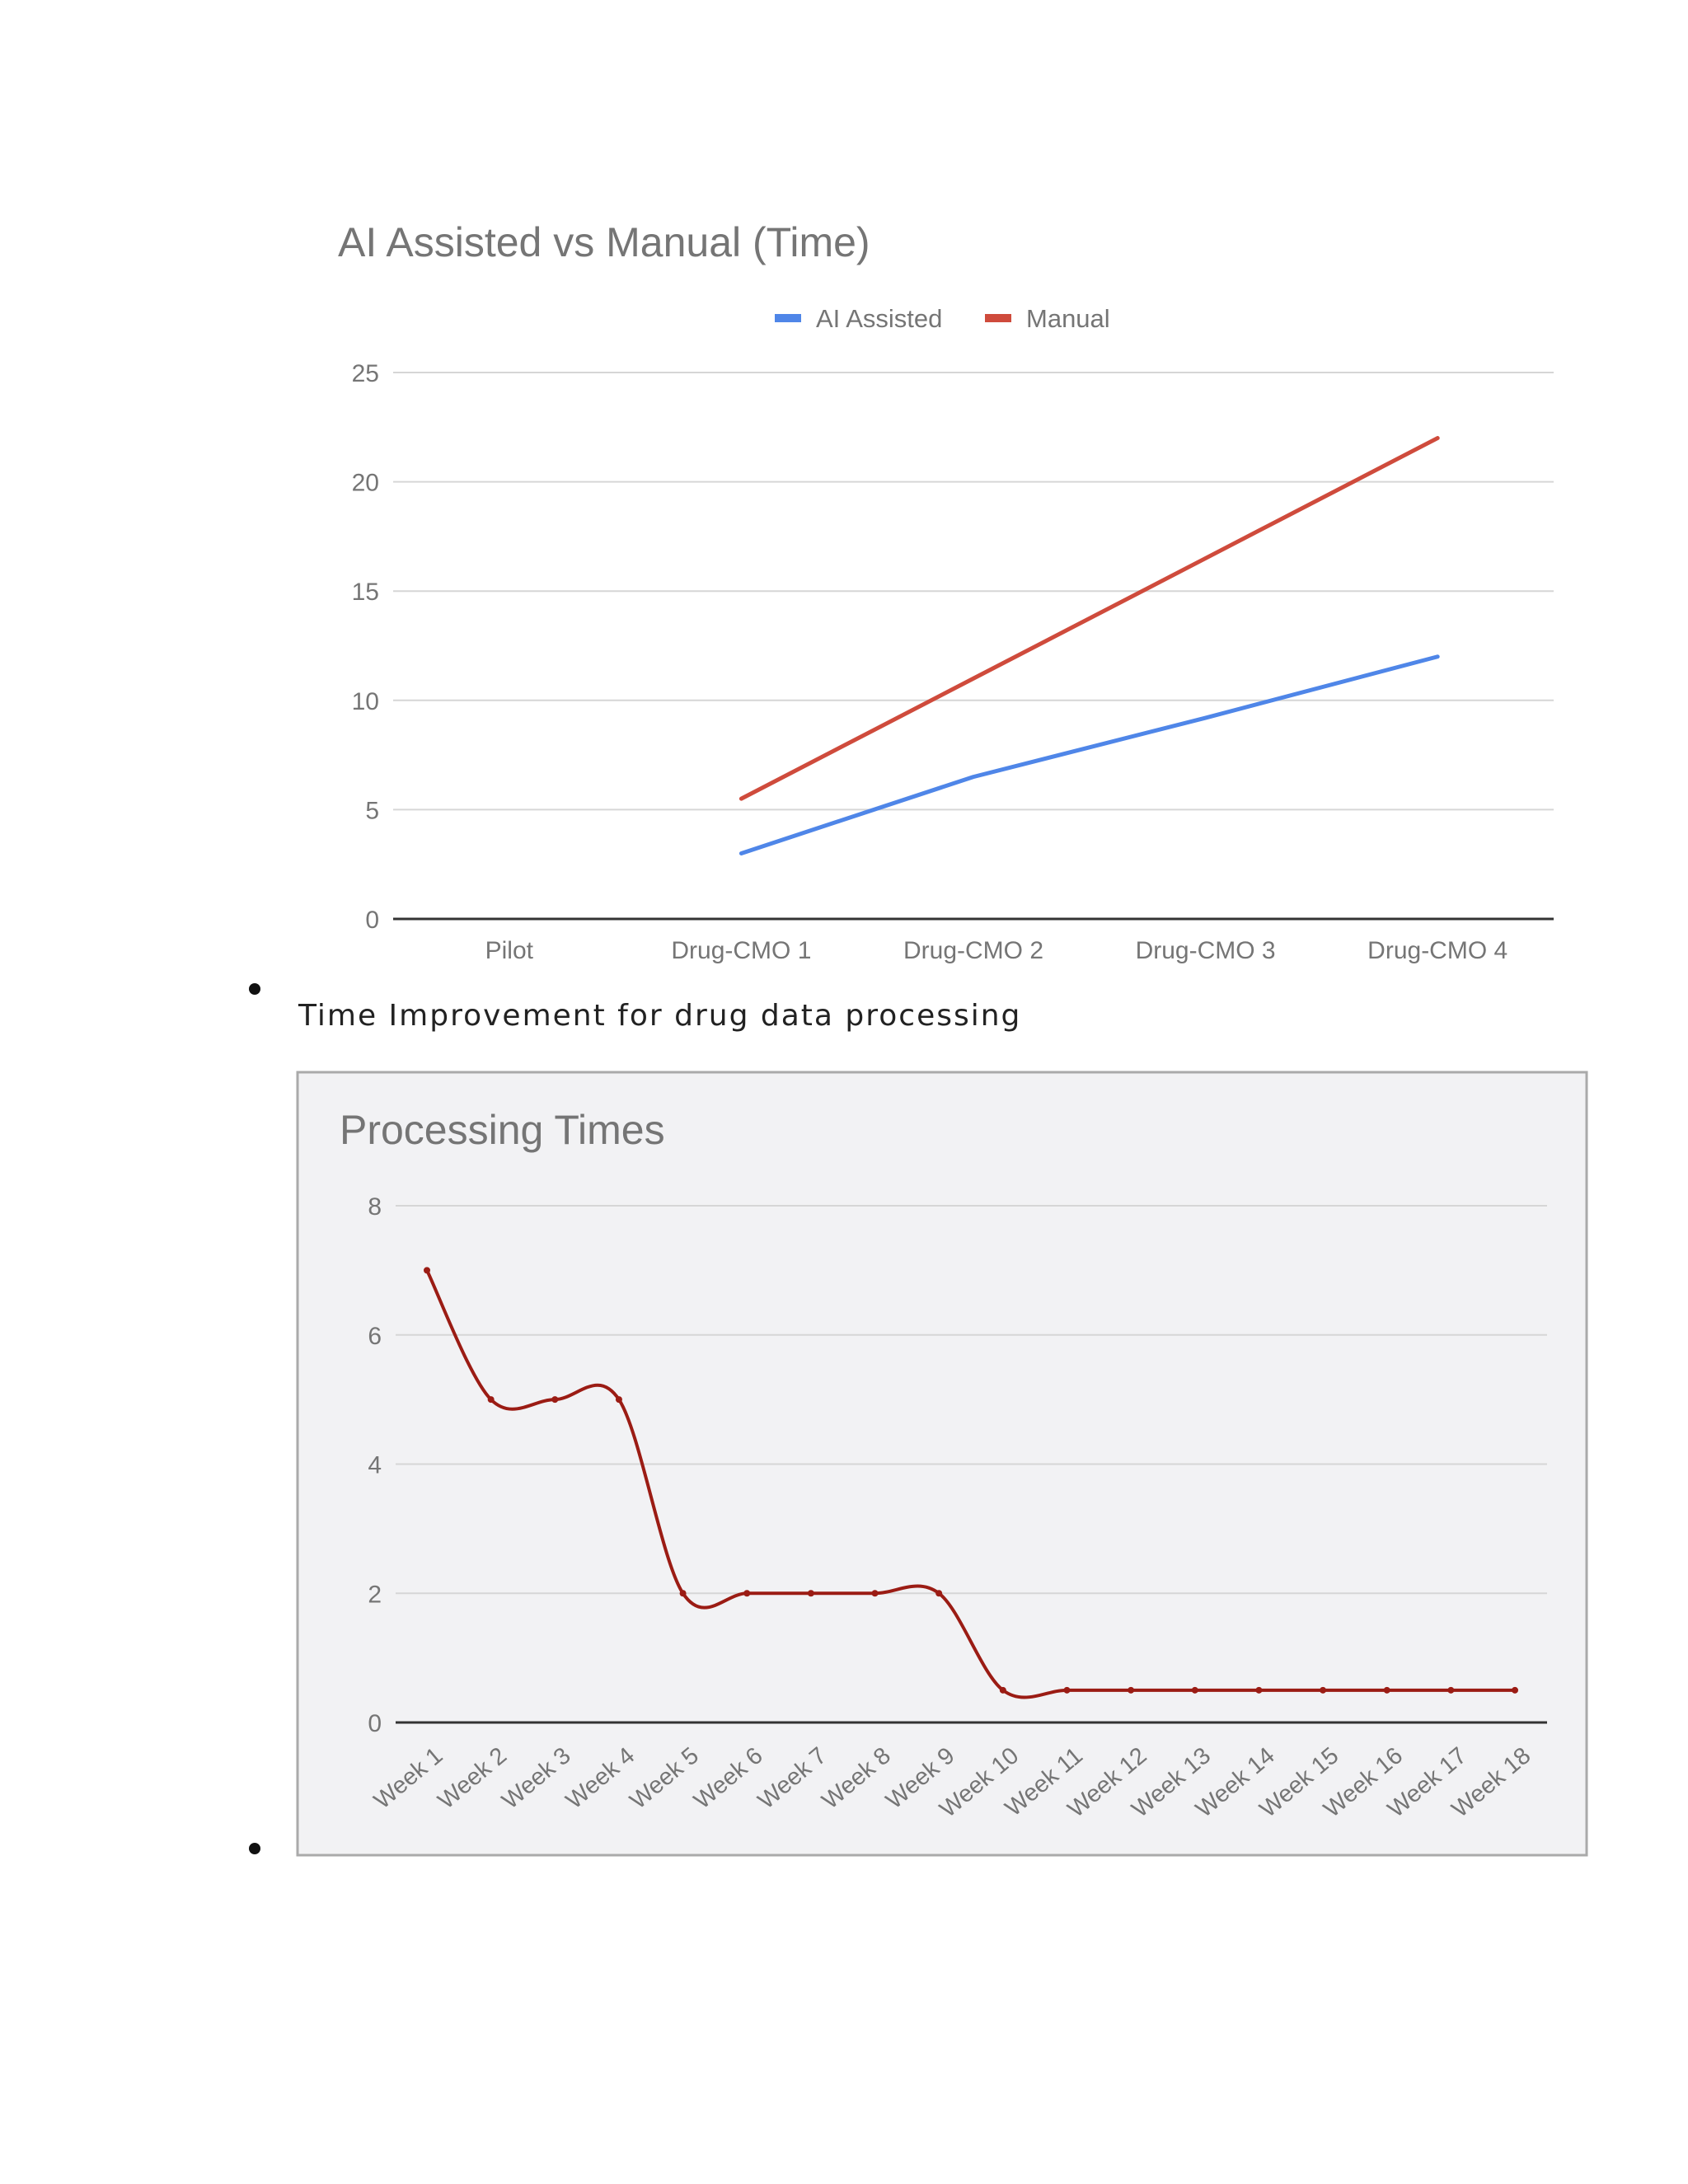 The height and width of the screenshot is (2184, 1688). Describe the element at coordinates (1068, 318) in the screenshot. I see `legend-label: Manual` at that location.